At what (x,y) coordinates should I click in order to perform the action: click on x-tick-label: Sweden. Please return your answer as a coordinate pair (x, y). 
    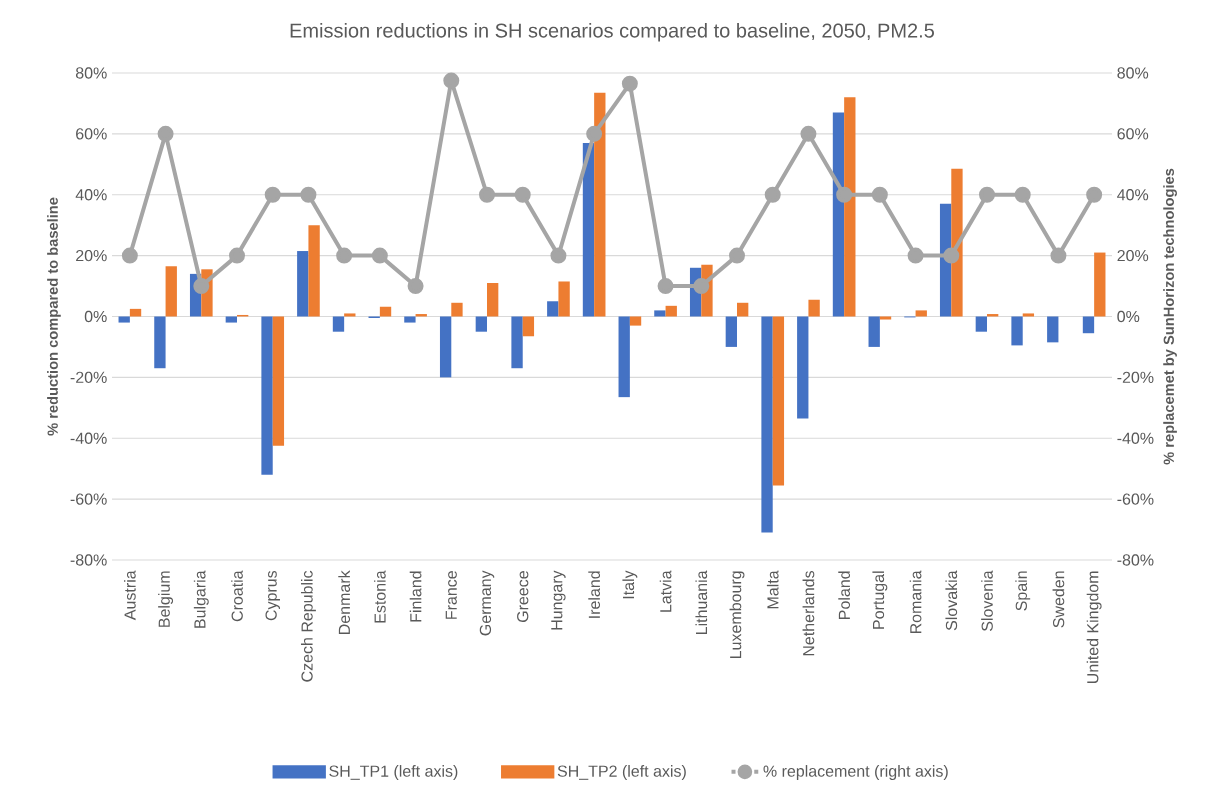
    Looking at the image, I should click on (1058, 599).